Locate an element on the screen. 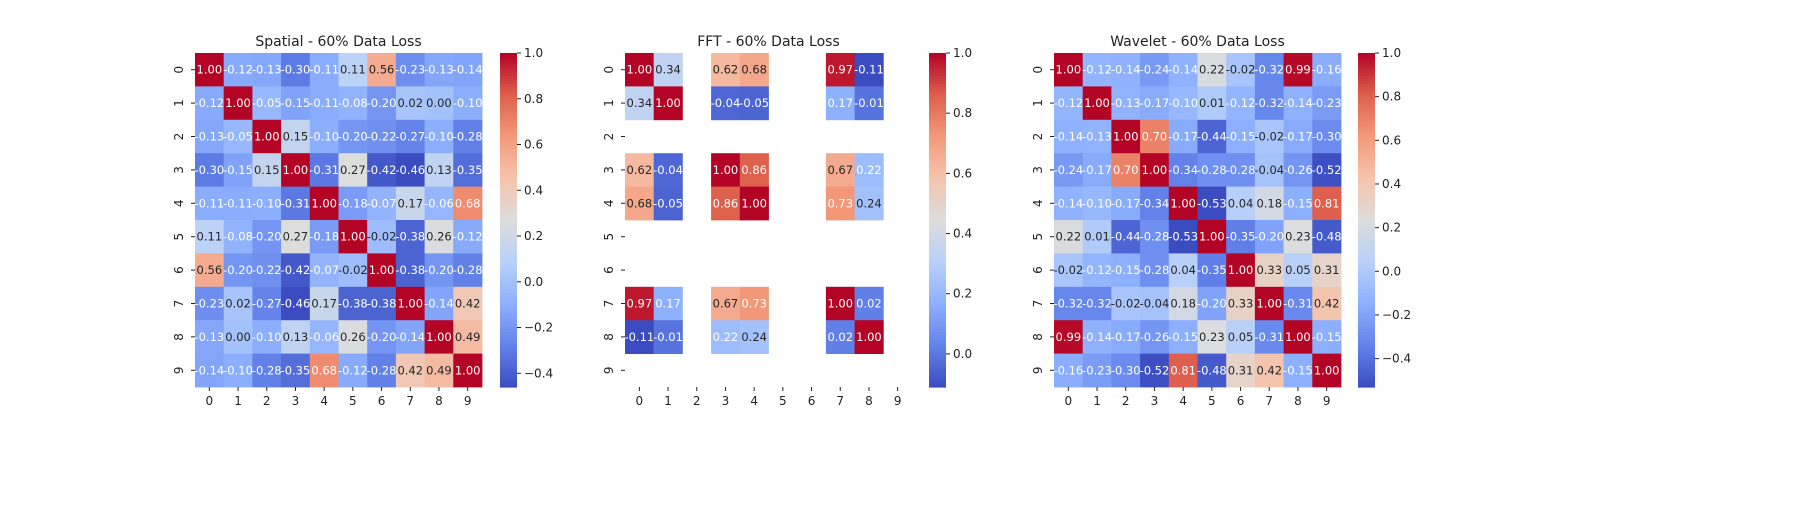 The image size is (1800, 505). x-tick-label: 2 is located at coordinates (1126, 401).